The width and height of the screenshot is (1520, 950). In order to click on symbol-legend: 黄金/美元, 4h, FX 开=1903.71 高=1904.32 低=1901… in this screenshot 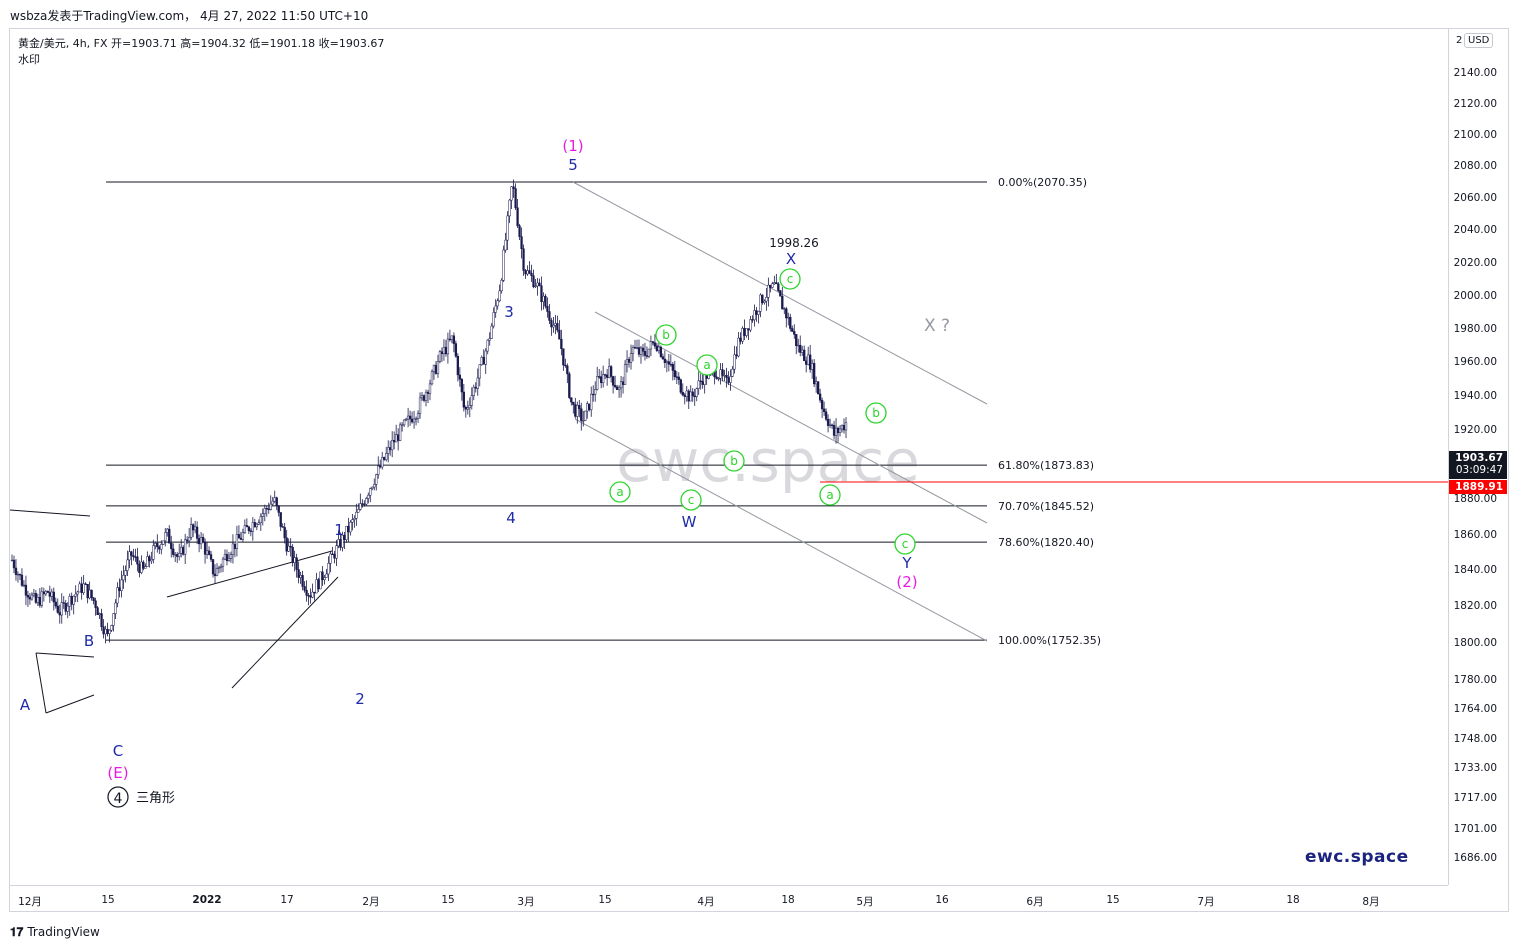, I will do `click(201, 43)`.